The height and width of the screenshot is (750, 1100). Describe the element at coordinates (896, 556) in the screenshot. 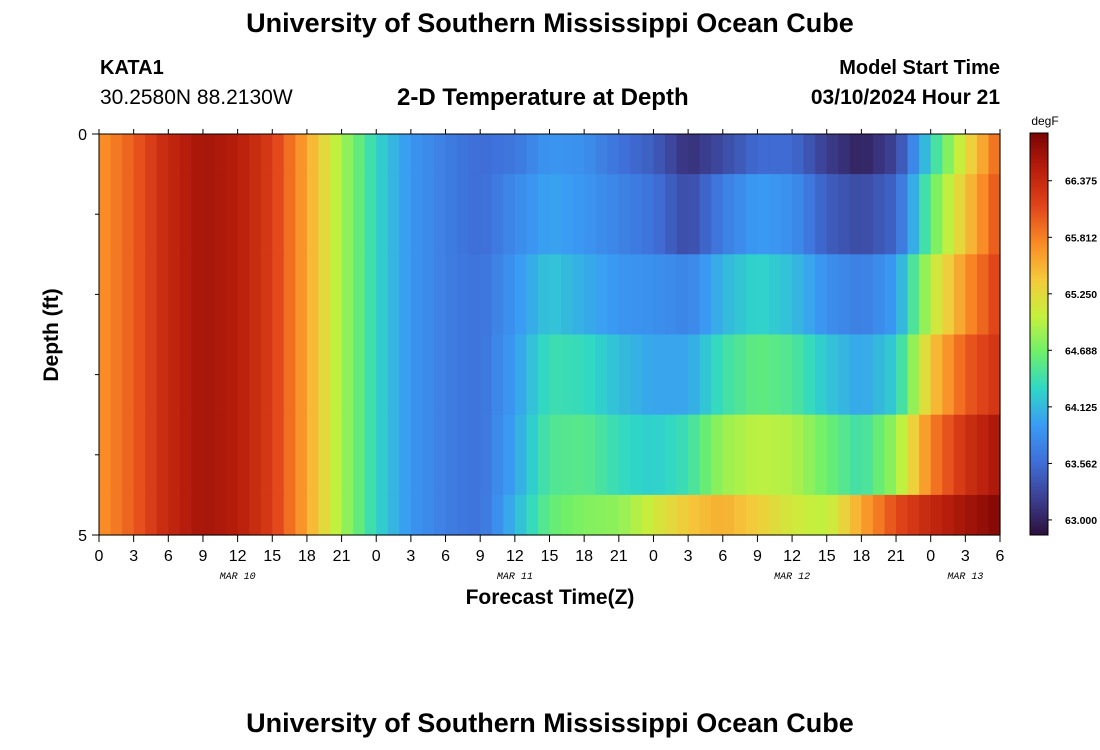

I see `x-tick-label: 21` at that location.